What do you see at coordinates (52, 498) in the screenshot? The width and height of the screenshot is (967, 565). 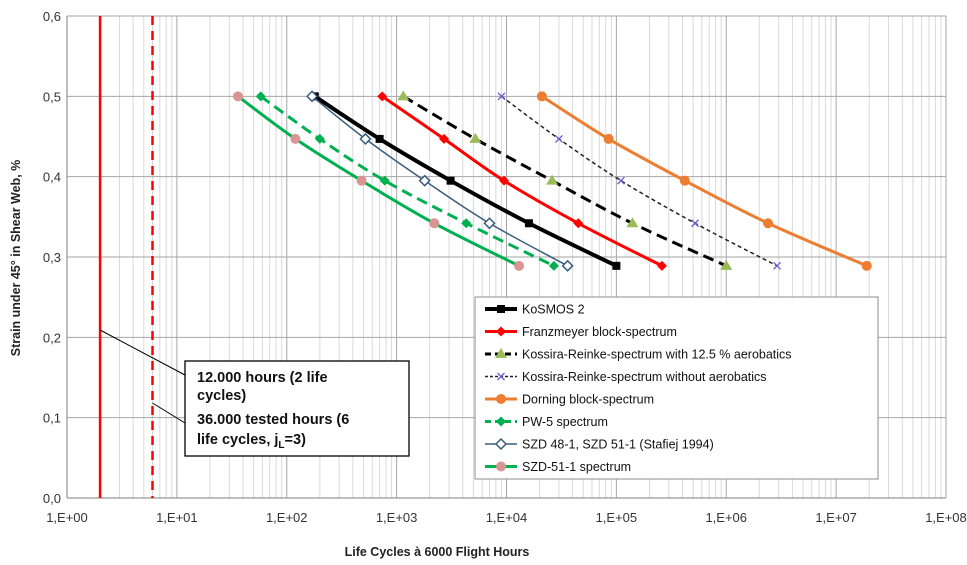 I see `y-tick-label: 0,0` at bounding box center [52, 498].